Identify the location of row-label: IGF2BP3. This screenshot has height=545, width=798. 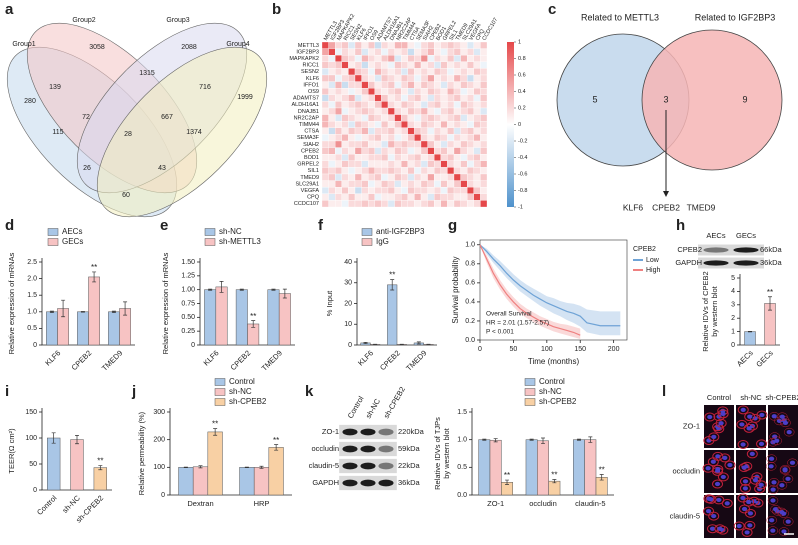
(307, 52).